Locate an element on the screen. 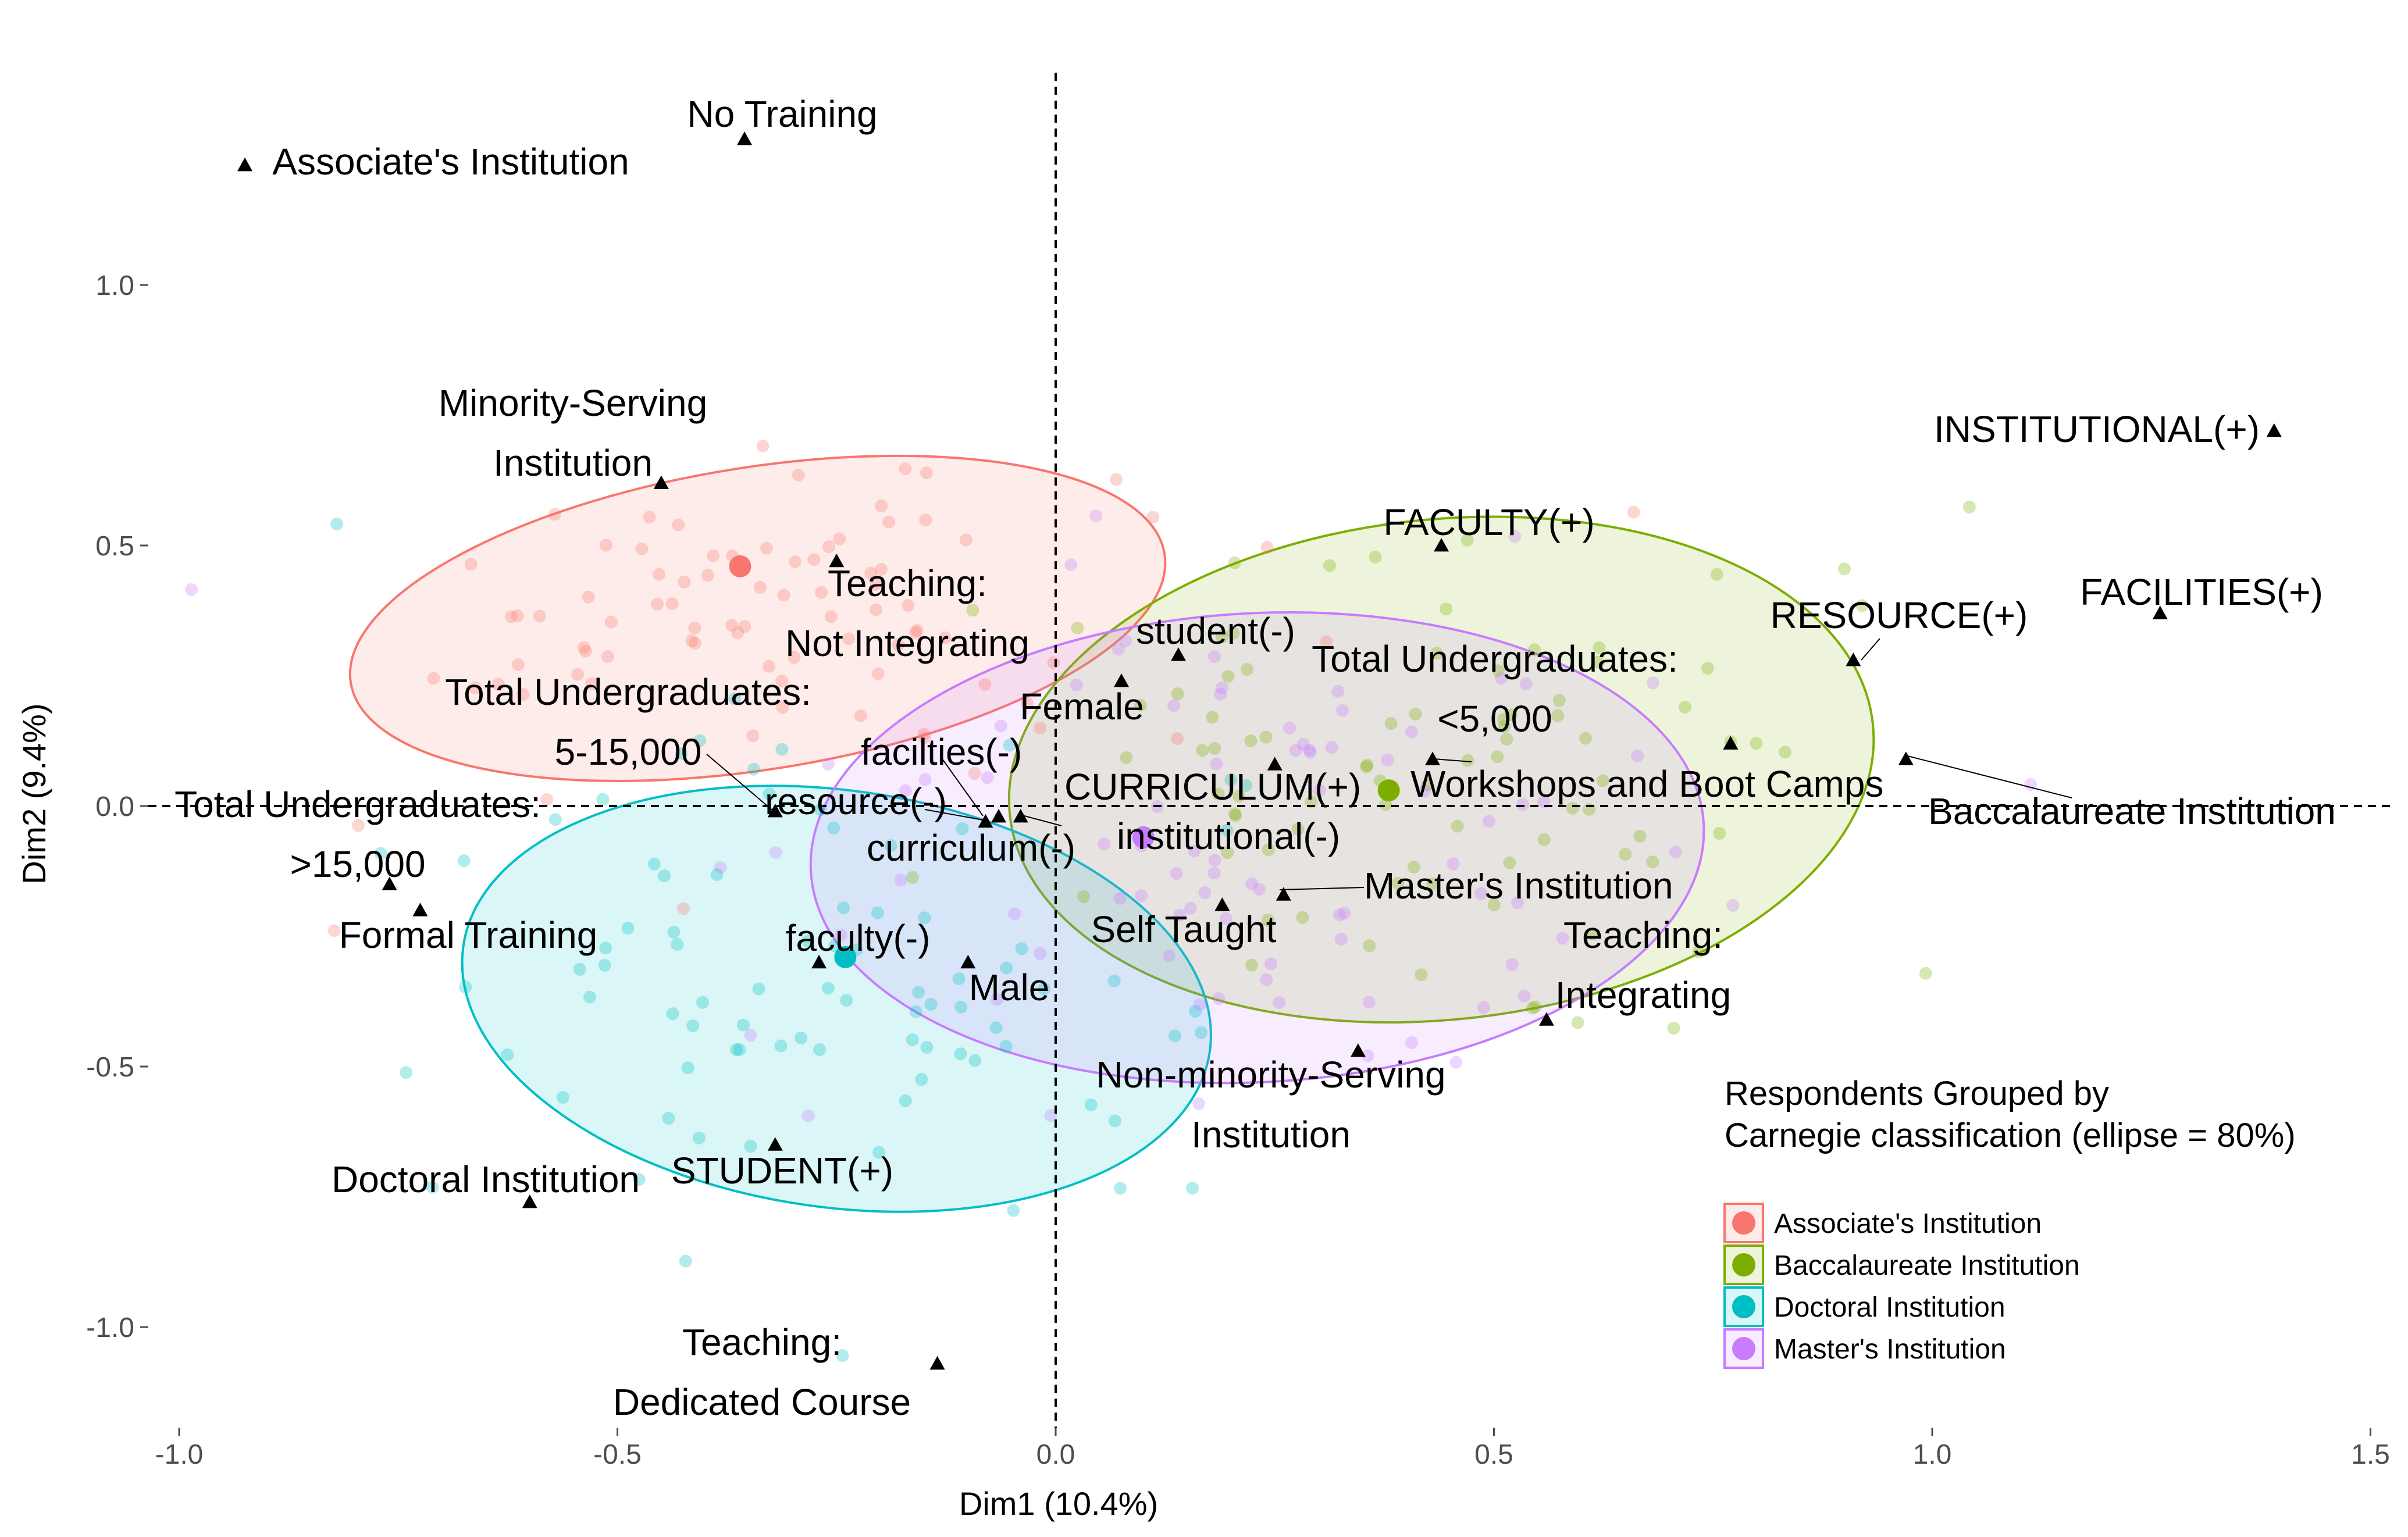 This screenshot has width=2408, height=1537. variable-point-self-taught is located at coordinates (1222, 904).